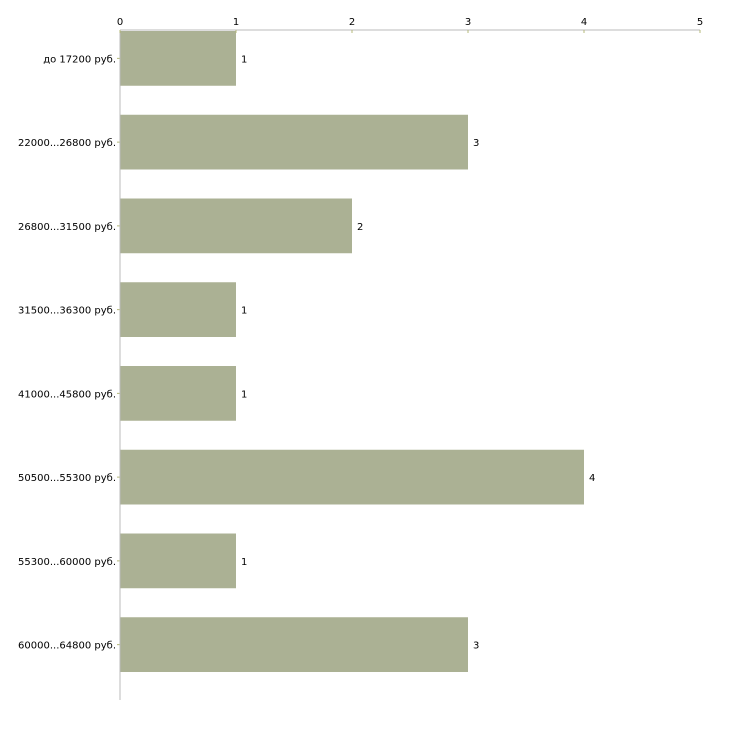 The image size is (730, 730). Describe the element at coordinates (352, 22) in the screenshot. I see `x-tick-label: 2` at that location.